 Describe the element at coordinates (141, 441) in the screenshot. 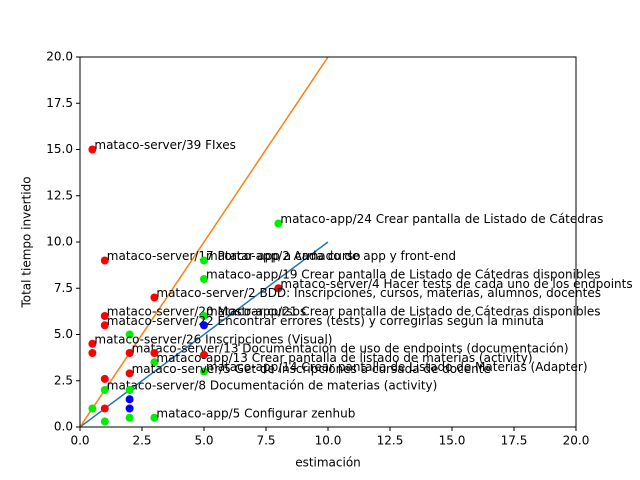

I see `x-tick-label: 2.5` at that location.